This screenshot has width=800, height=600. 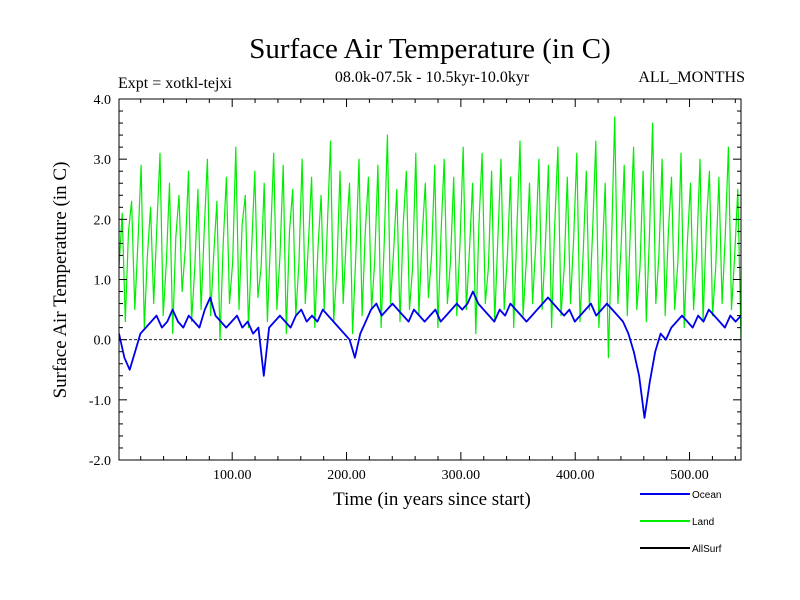 What do you see at coordinates (706, 495) in the screenshot?
I see `legend-label-ocean: Ocean` at bounding box center [706, 495].